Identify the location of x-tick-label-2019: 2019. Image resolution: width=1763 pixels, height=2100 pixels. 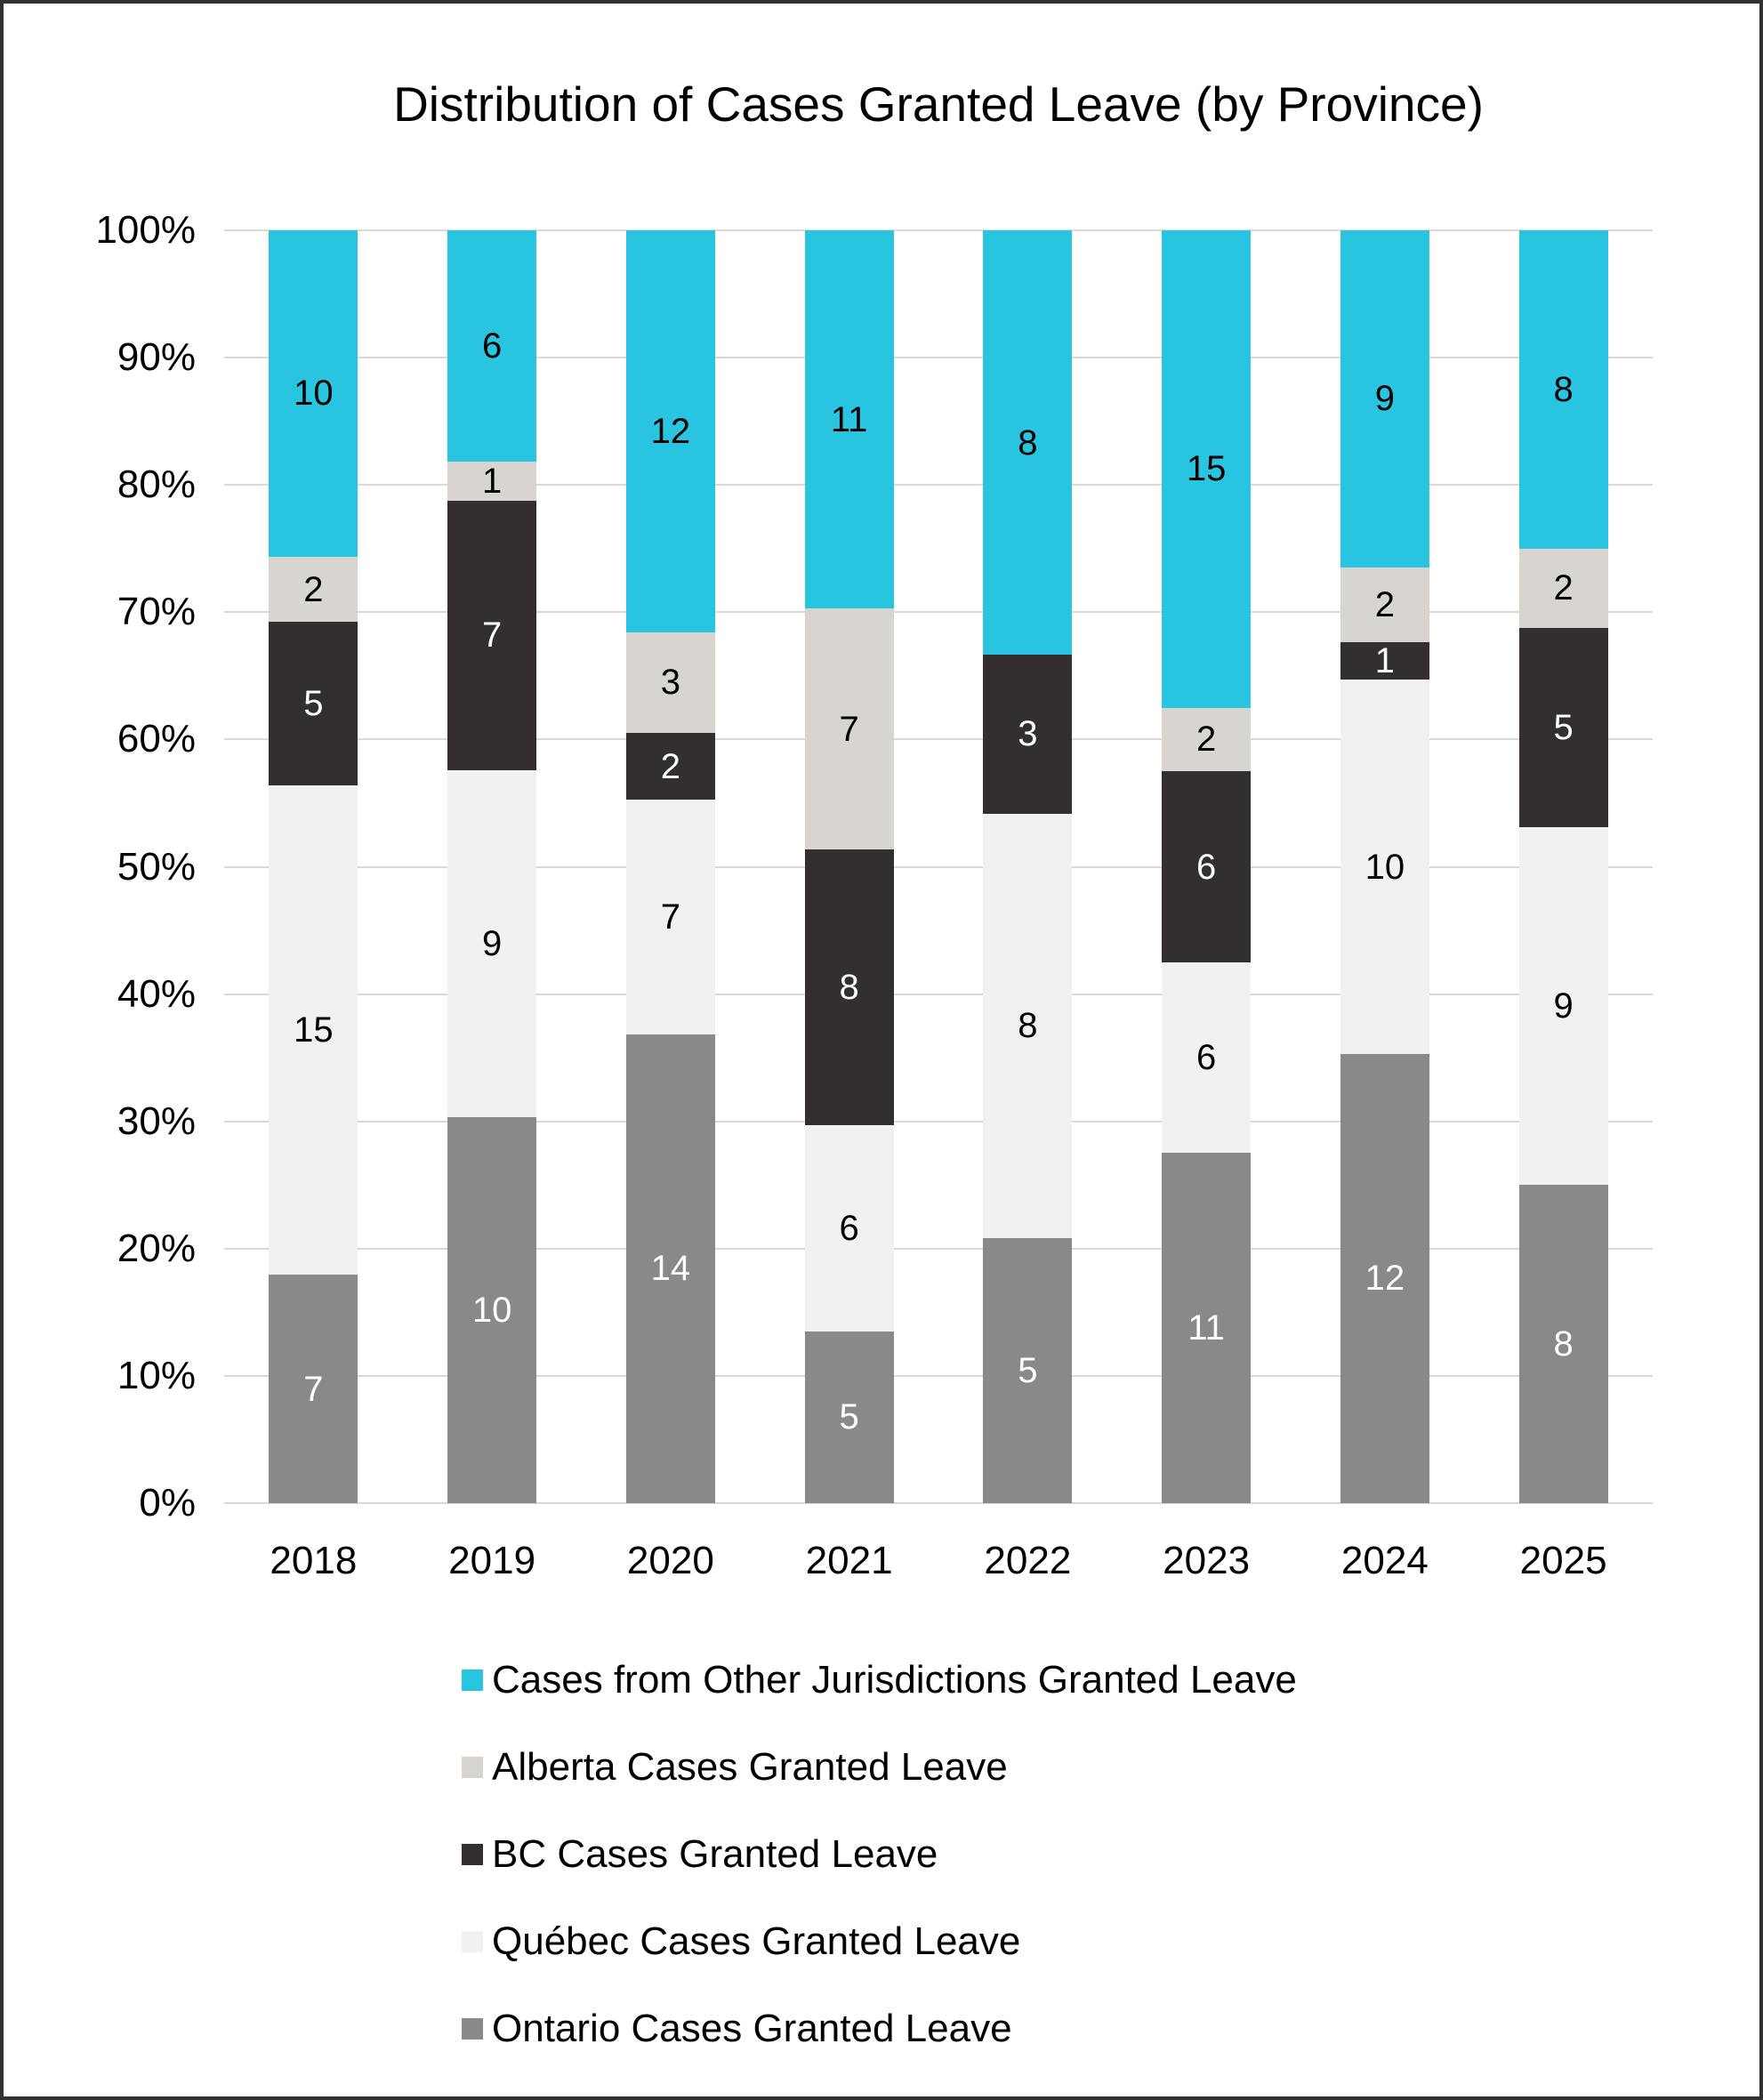
(492, 1560).